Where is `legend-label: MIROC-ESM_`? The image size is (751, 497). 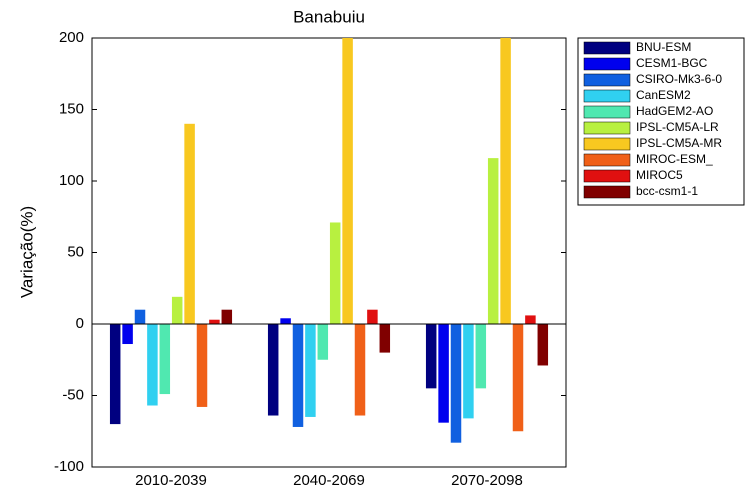
legend-label: MIROC-ESM_ is located at coordinates (674, 159).